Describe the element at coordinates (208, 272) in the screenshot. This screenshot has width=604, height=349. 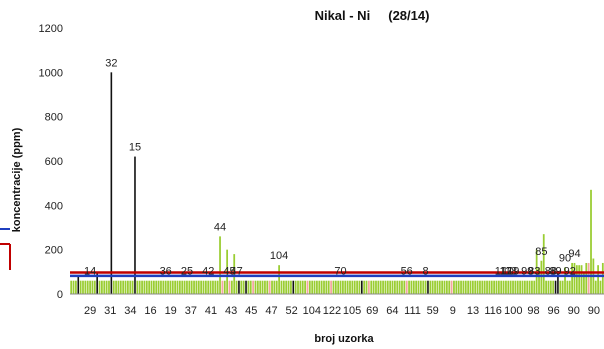
I see `data-label: 42` at that location.